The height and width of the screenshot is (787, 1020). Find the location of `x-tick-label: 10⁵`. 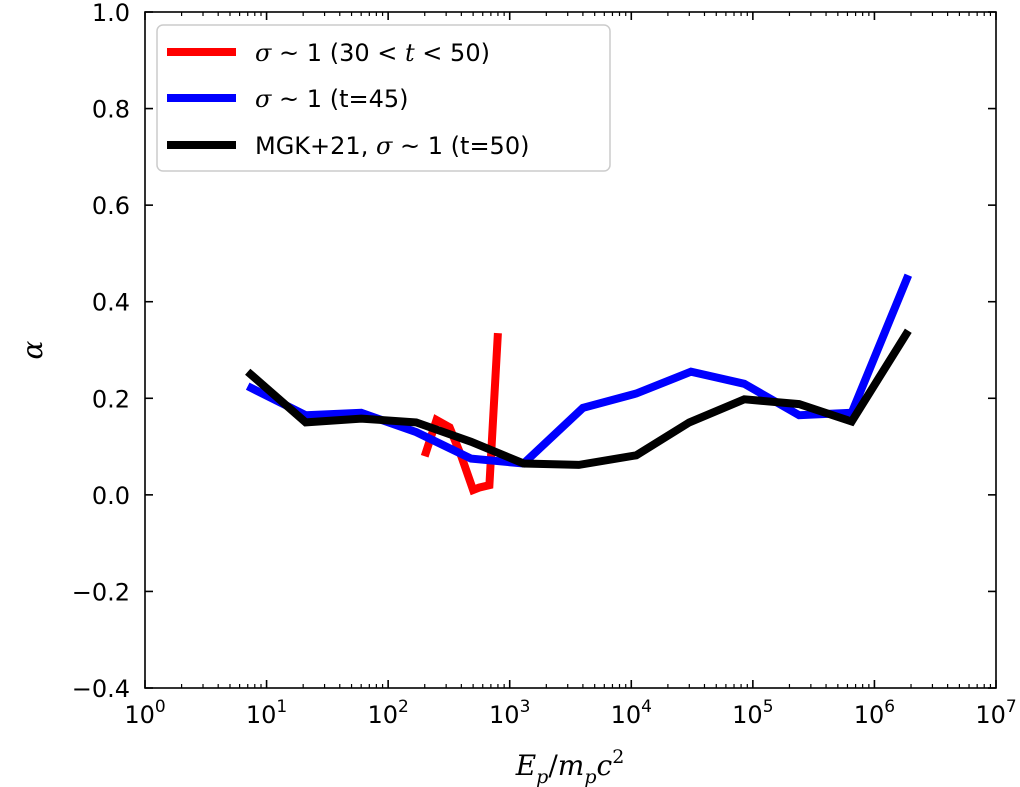

x-tick-label: 10⁵ is located at coordinates (752, 713).